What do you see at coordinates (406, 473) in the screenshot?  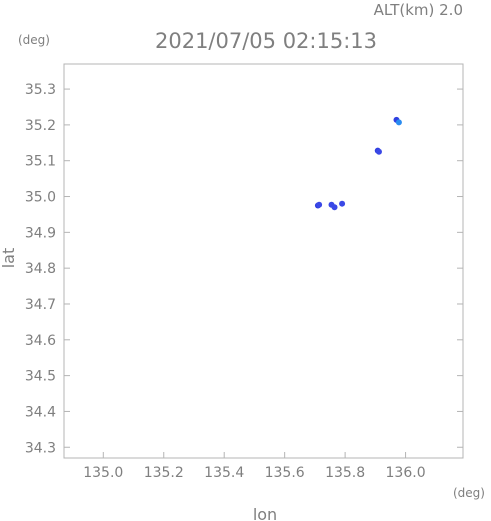 I see `x-tick-label: 136.0` at bounding box center [406, 473].